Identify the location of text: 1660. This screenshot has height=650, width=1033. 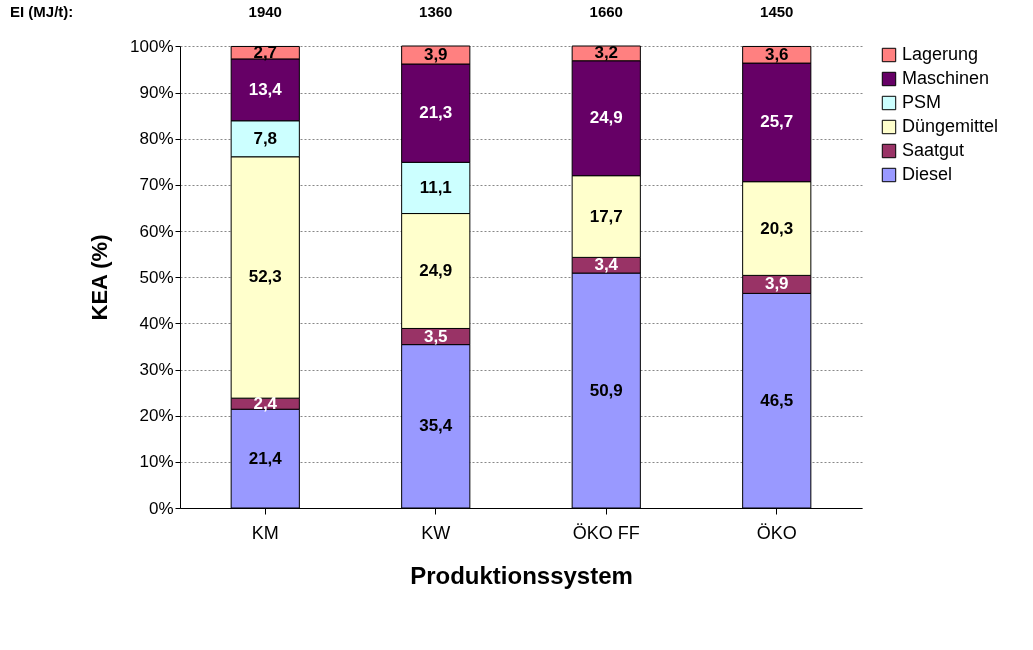
(606, 11).